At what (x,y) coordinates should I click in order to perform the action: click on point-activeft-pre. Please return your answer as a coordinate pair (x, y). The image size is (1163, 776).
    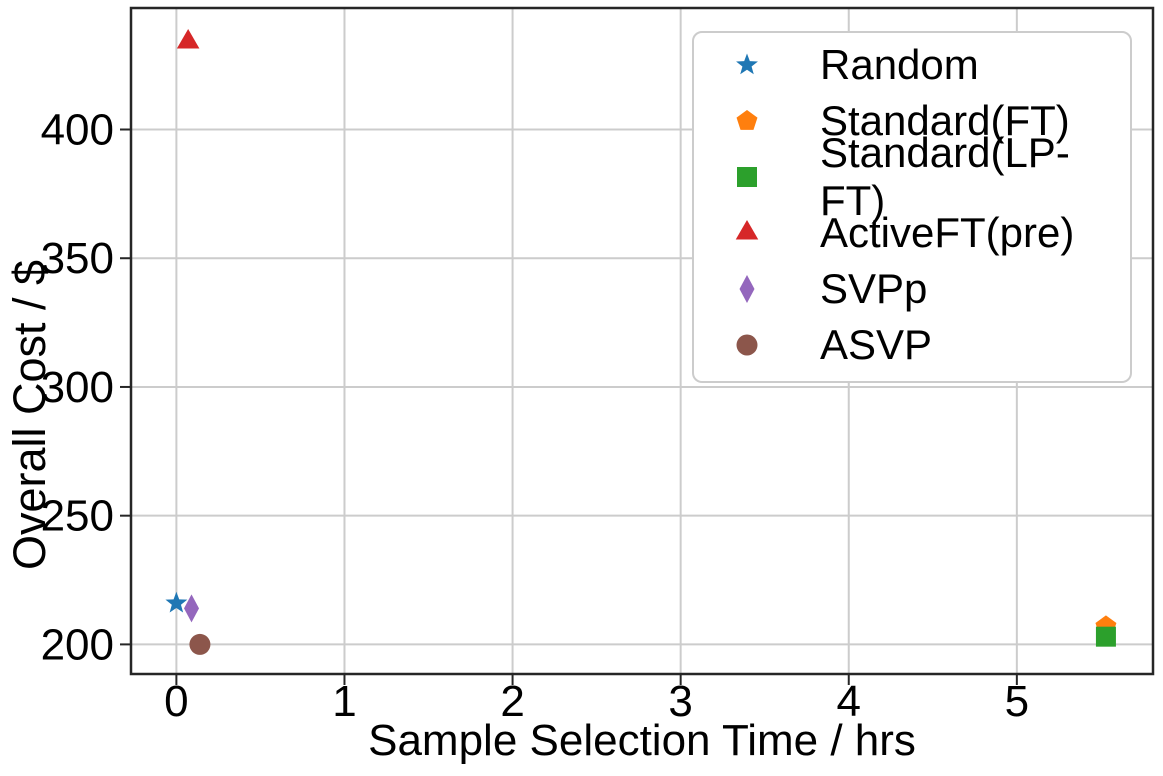
    Looking at the image, I should click on (188, 38).